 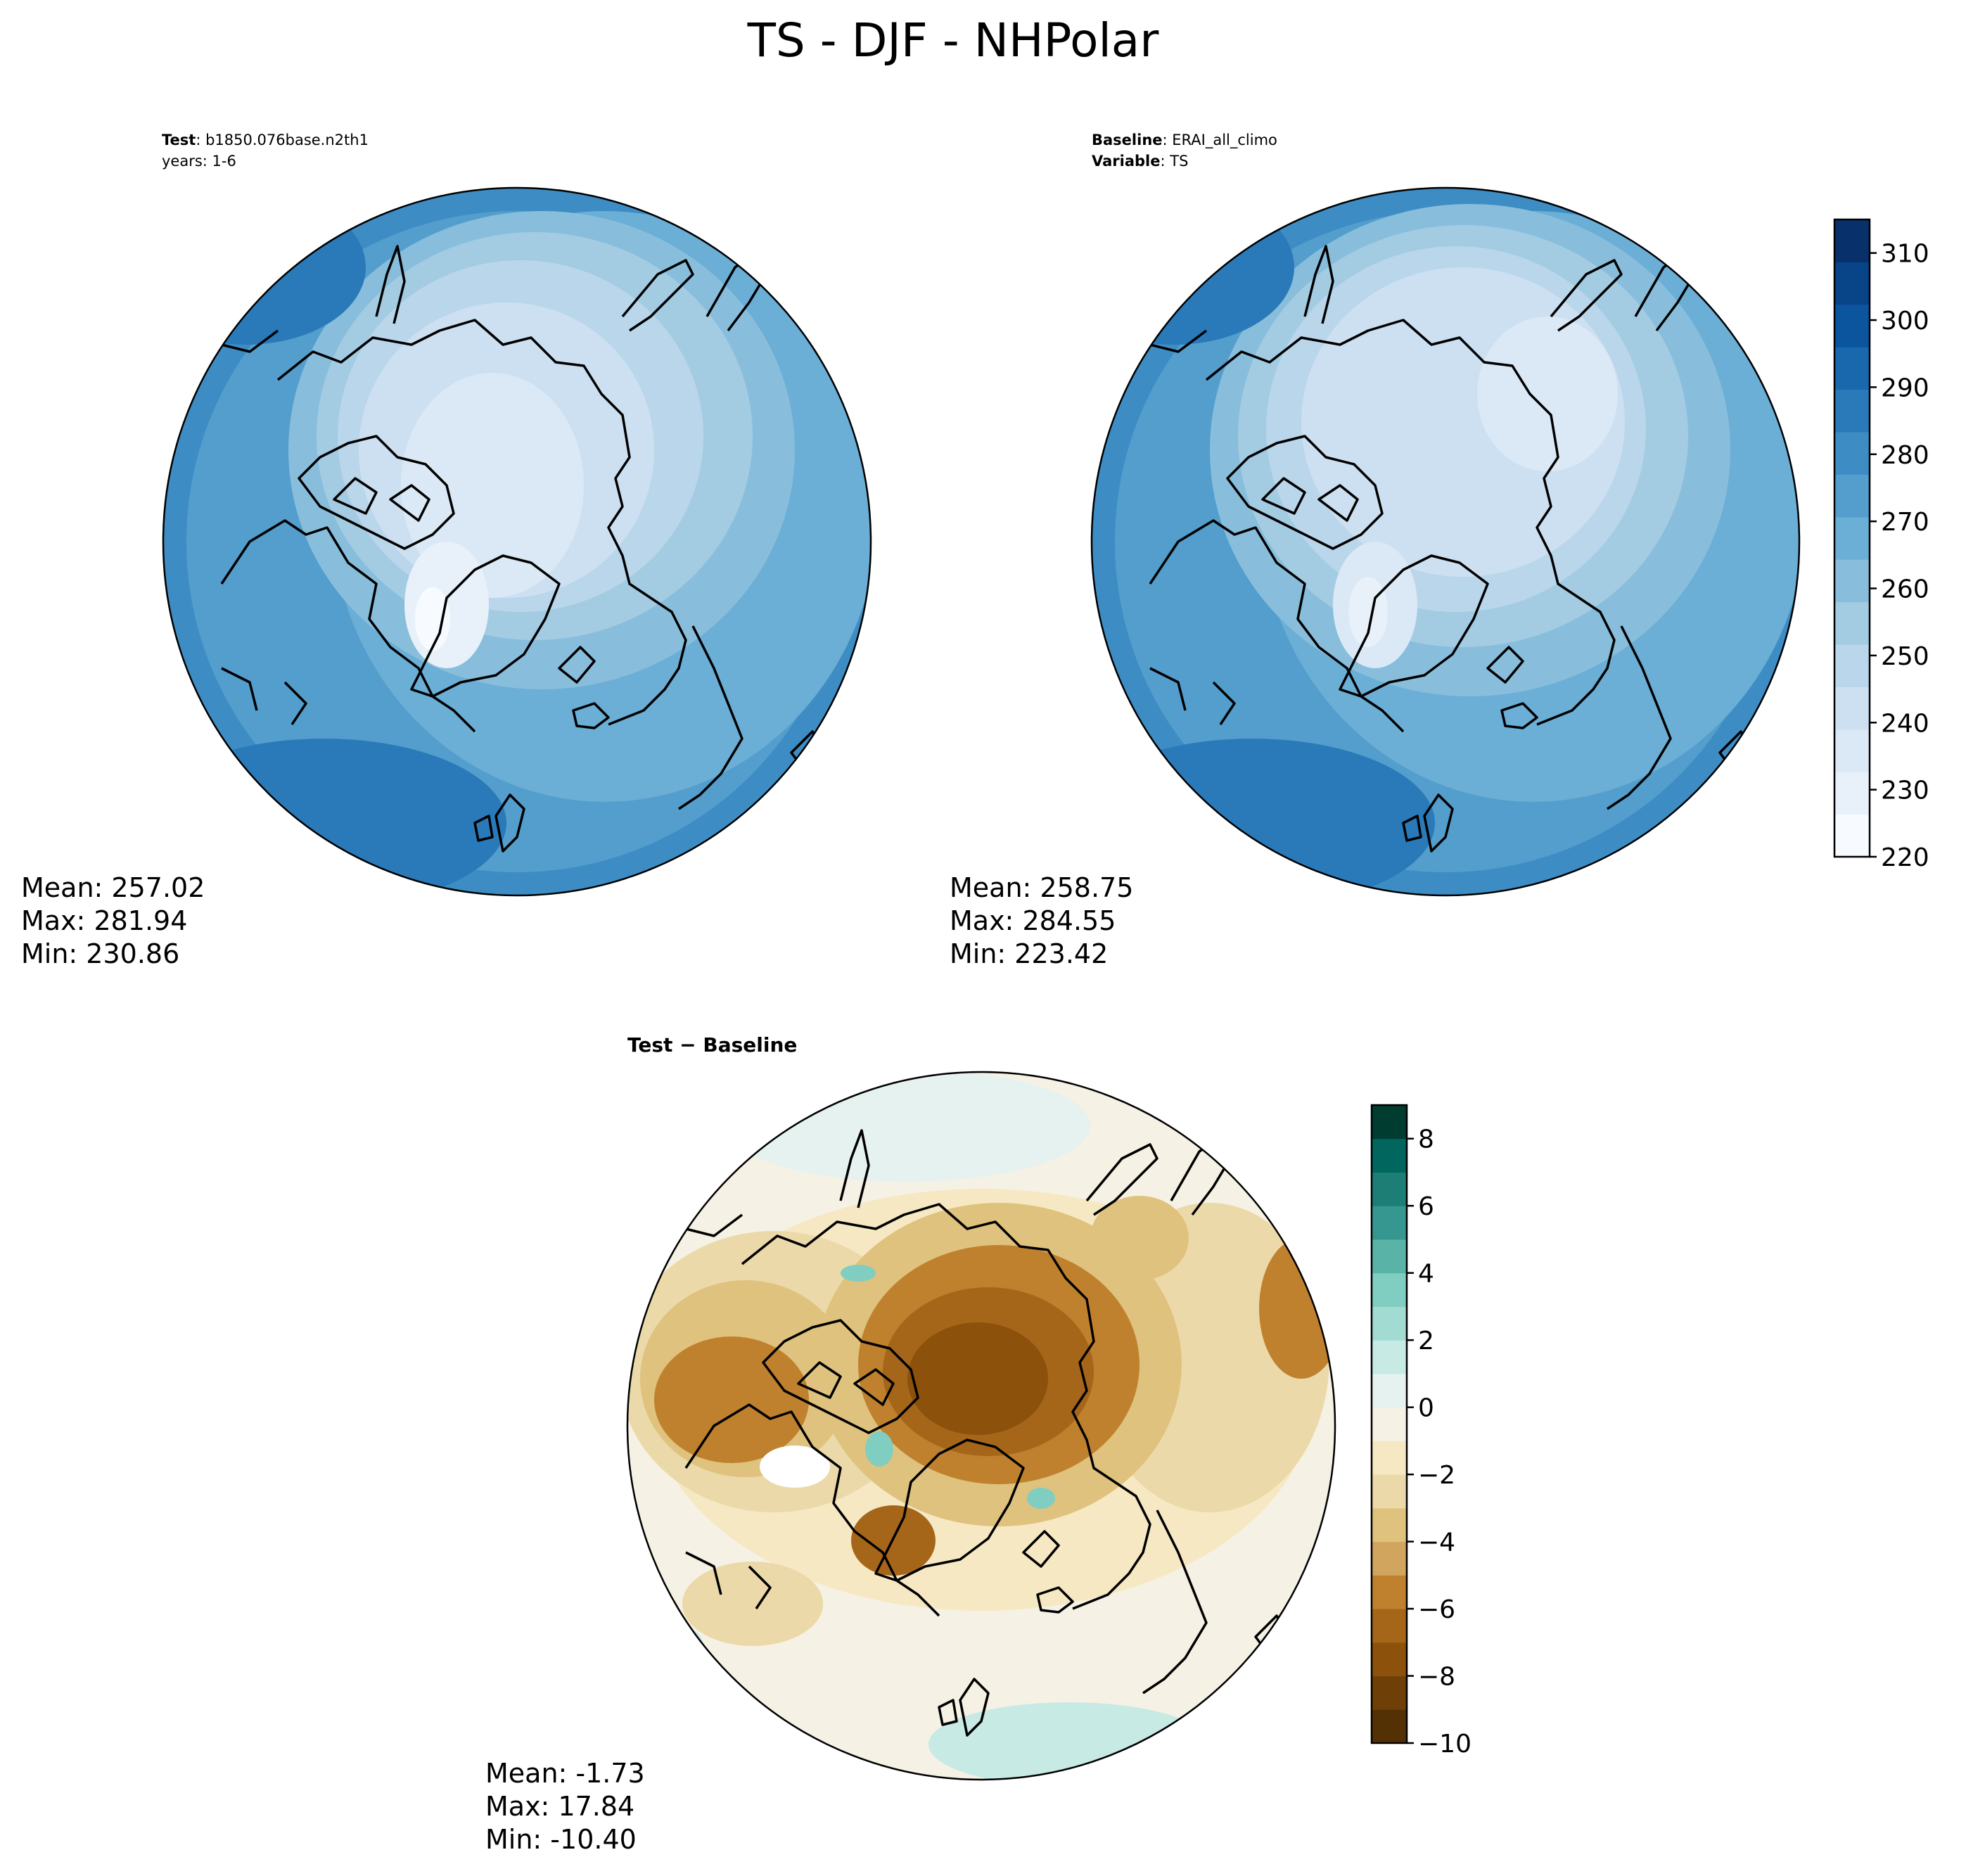 I want to click on test-min: Min: 230.86, so click(x=100, y=954).